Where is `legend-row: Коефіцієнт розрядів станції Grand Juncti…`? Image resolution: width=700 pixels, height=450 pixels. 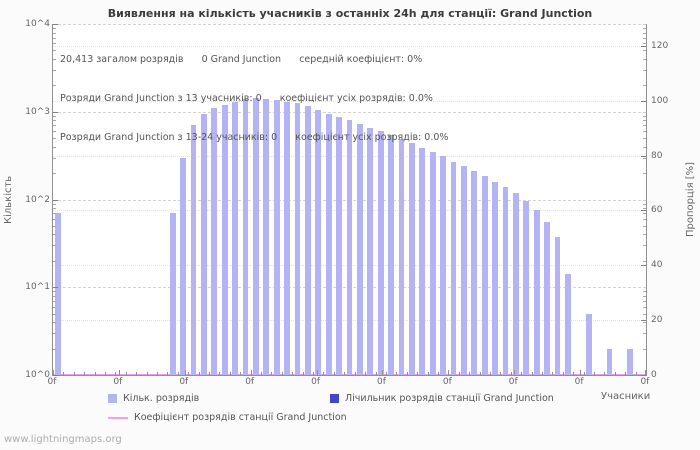 legend-row: Коефіцієнт розрядів станції Grand Juncti… is located at coordinates (331, 417).